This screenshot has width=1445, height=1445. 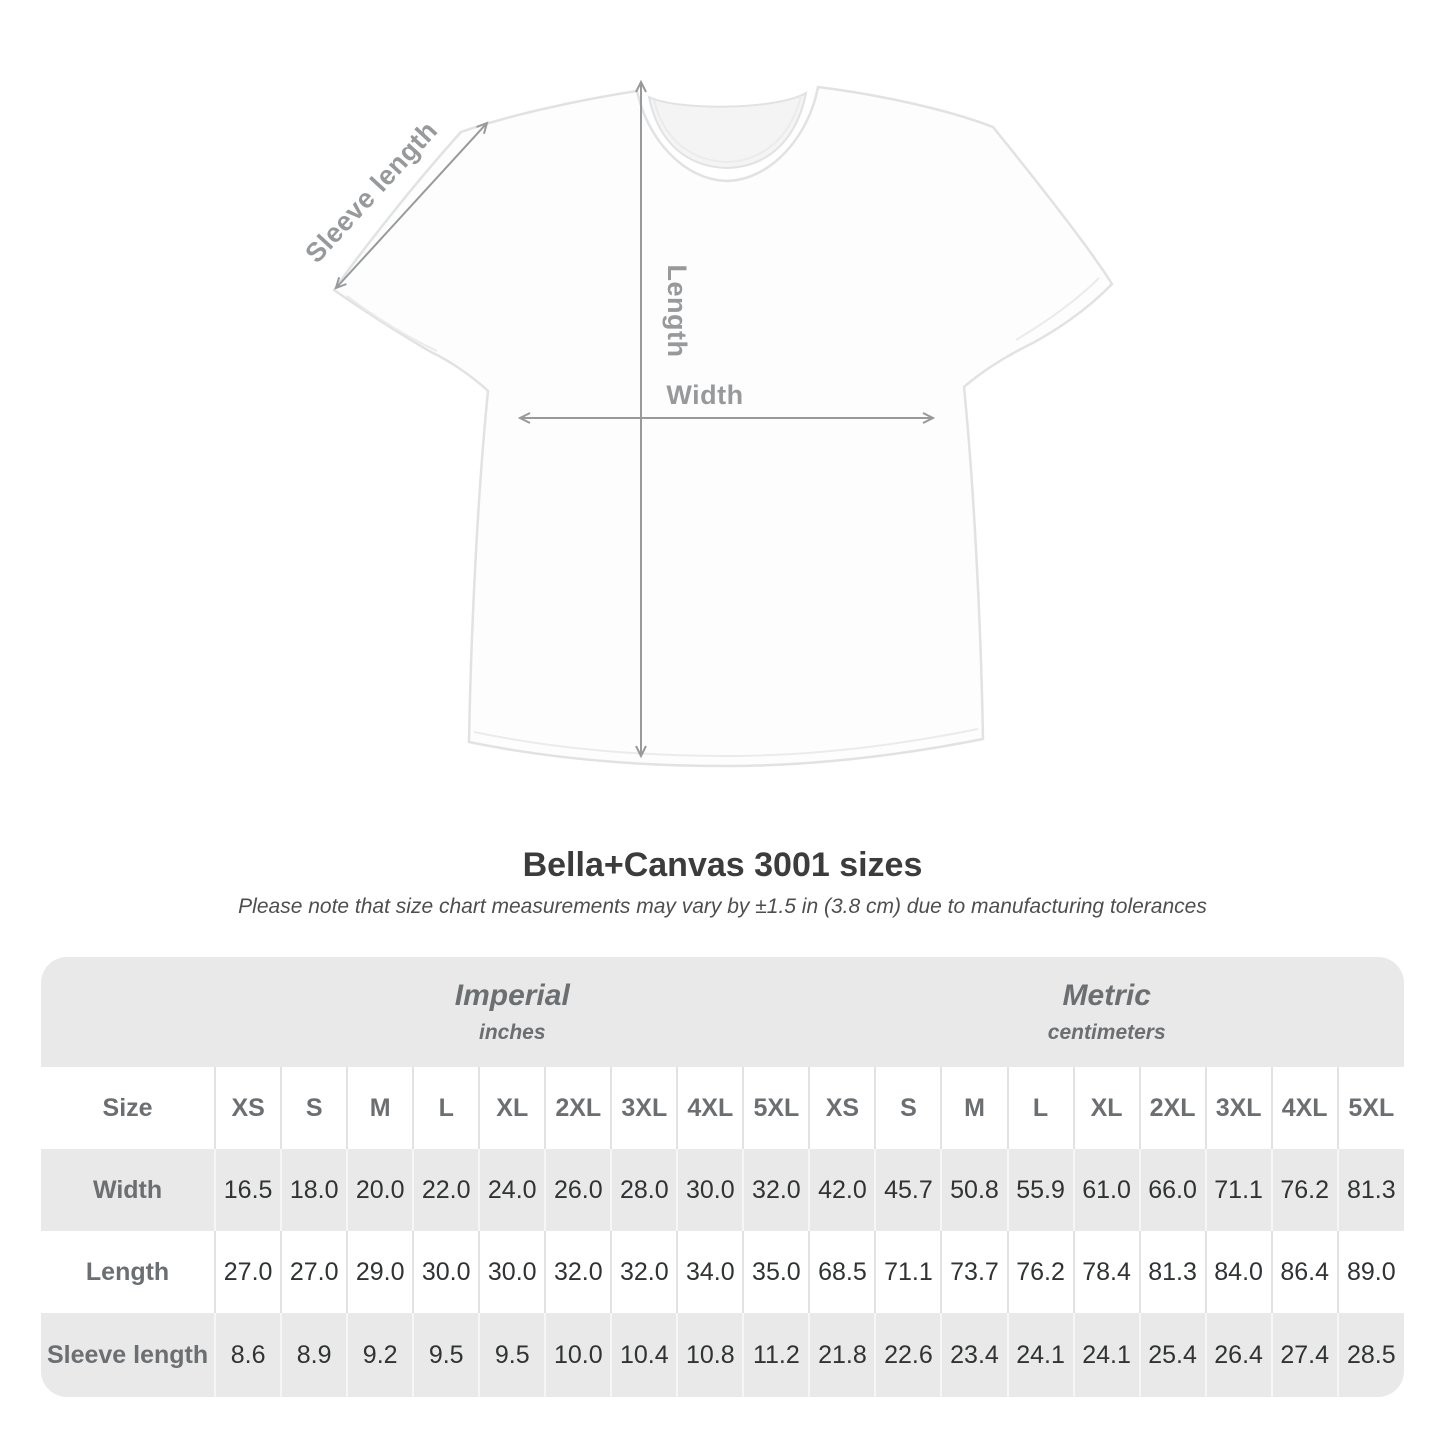 I want to click on value-cell: 84.0, so click(x=1238, y=1272).